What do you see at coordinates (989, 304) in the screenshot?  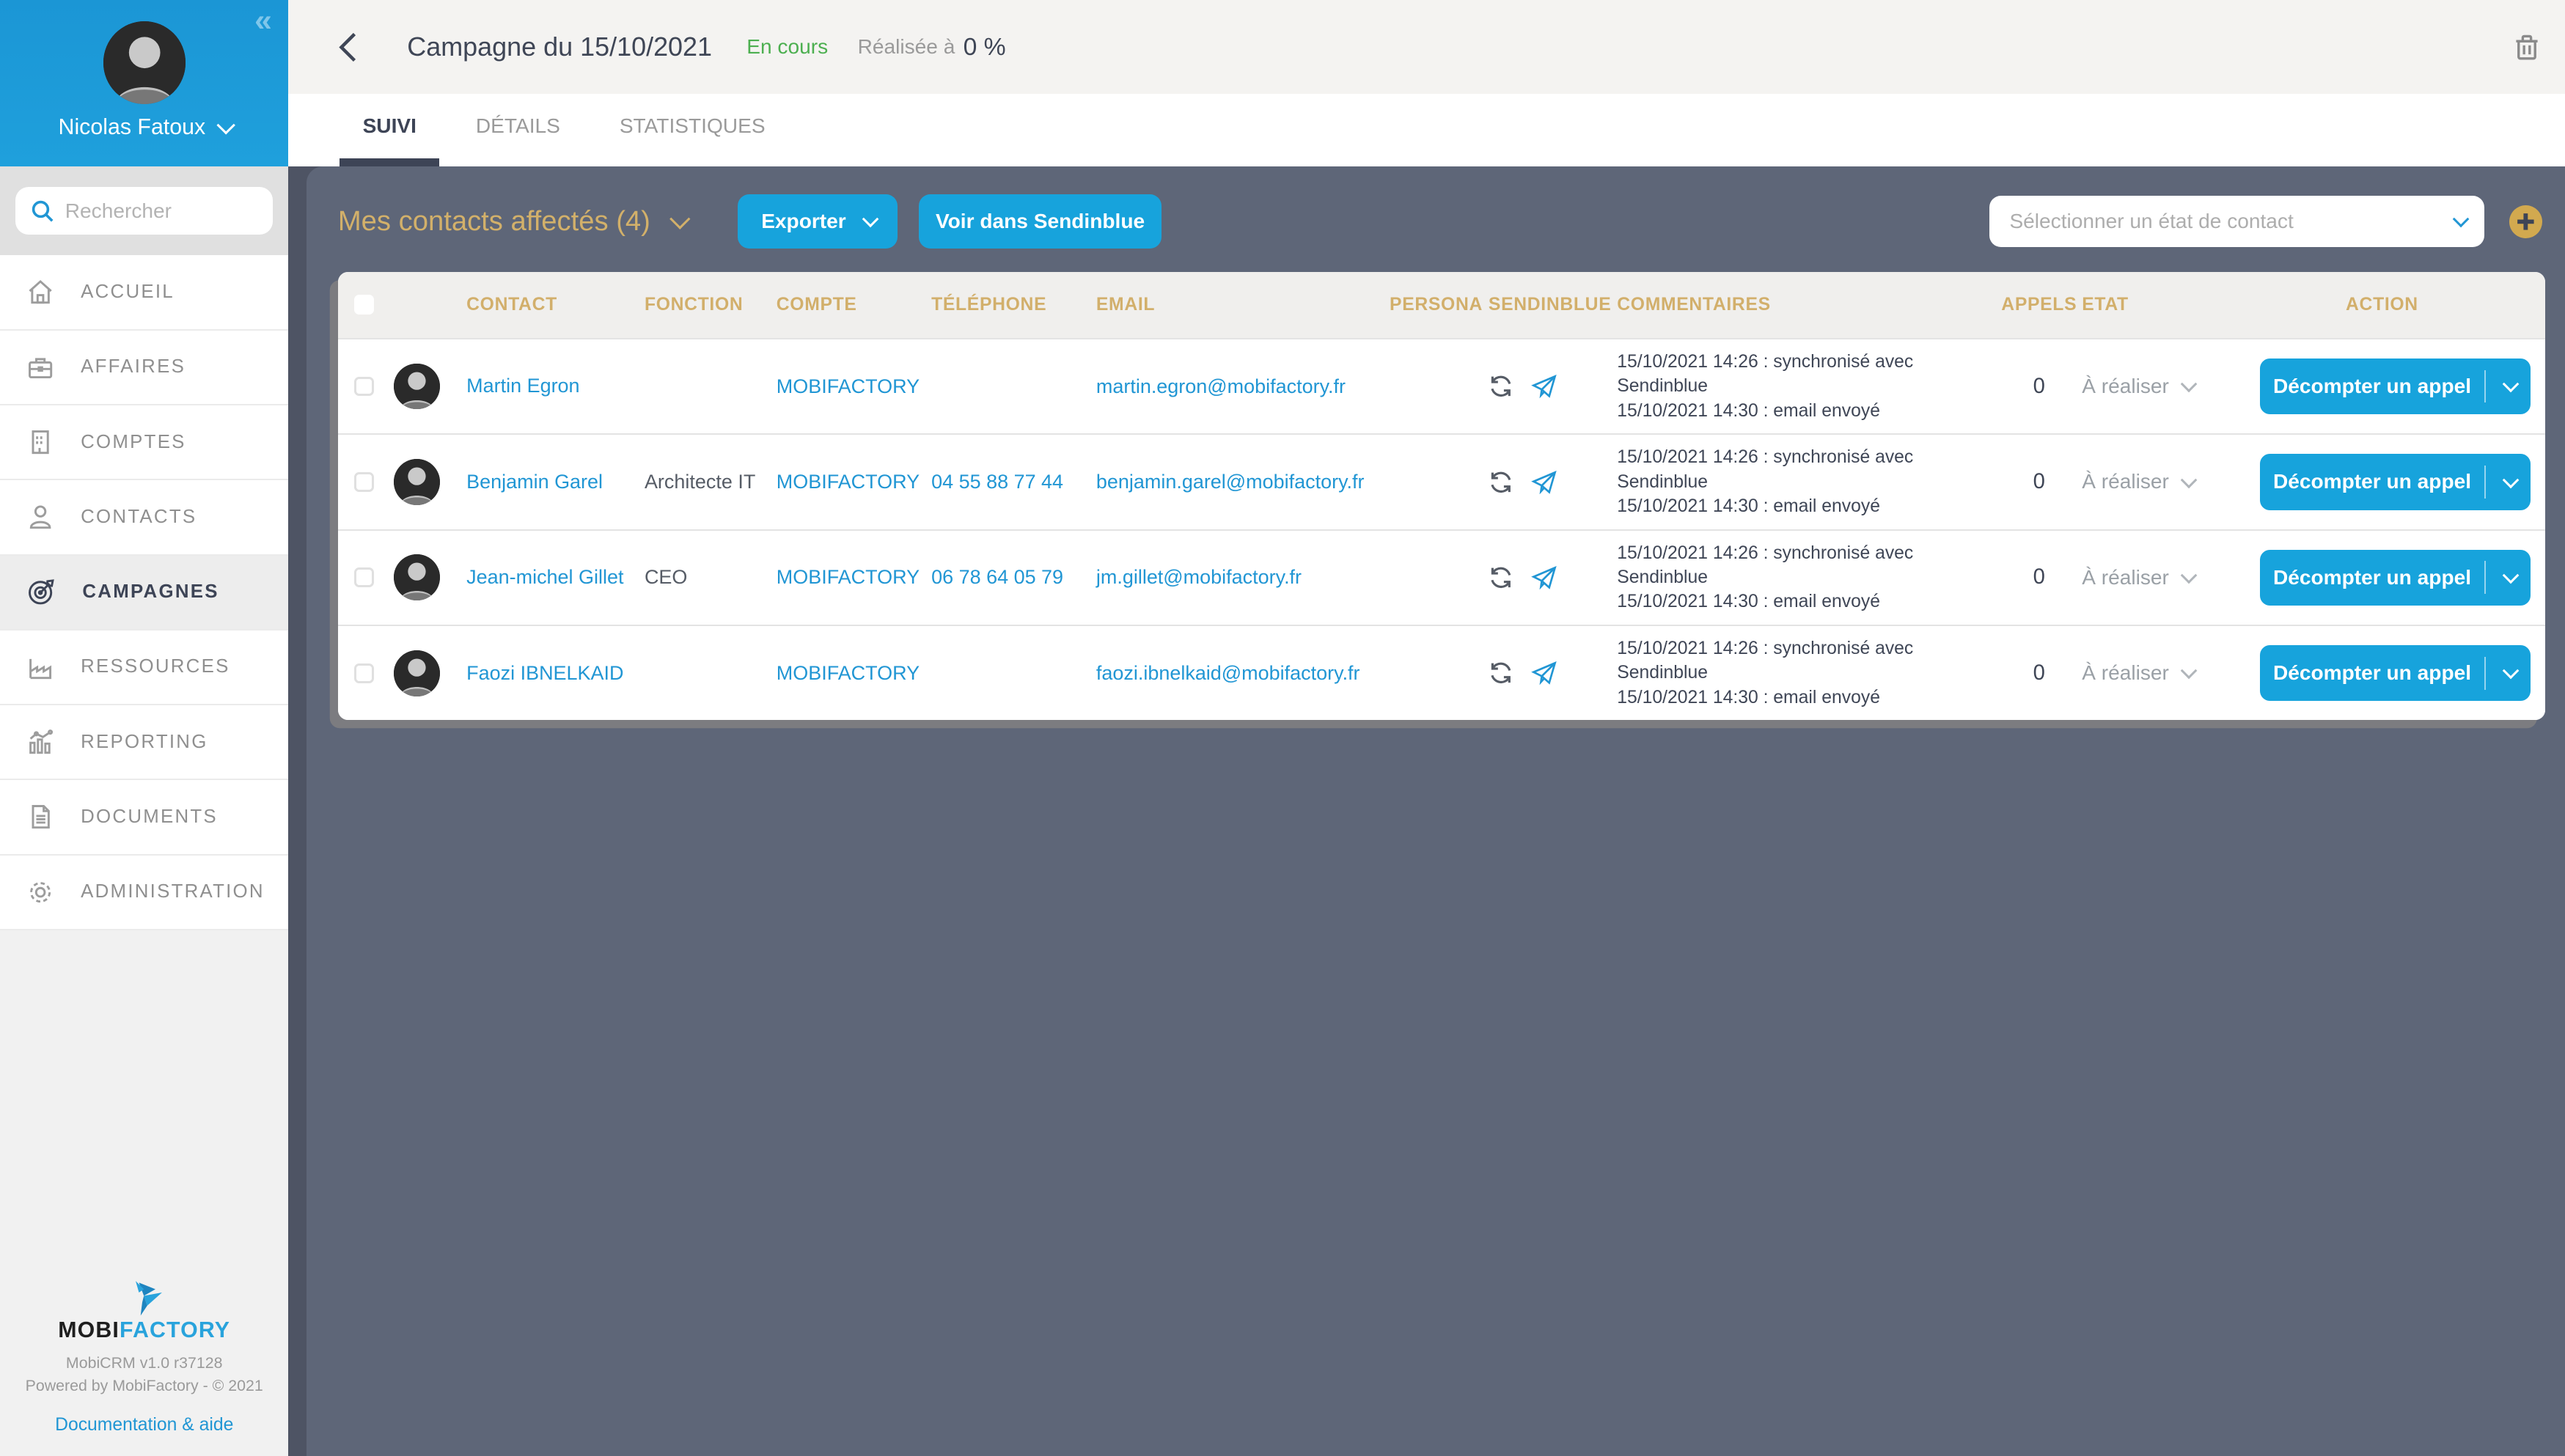 I see `column-header-telephone: TÉLÉPHONE` at bounding box center [989, 304].